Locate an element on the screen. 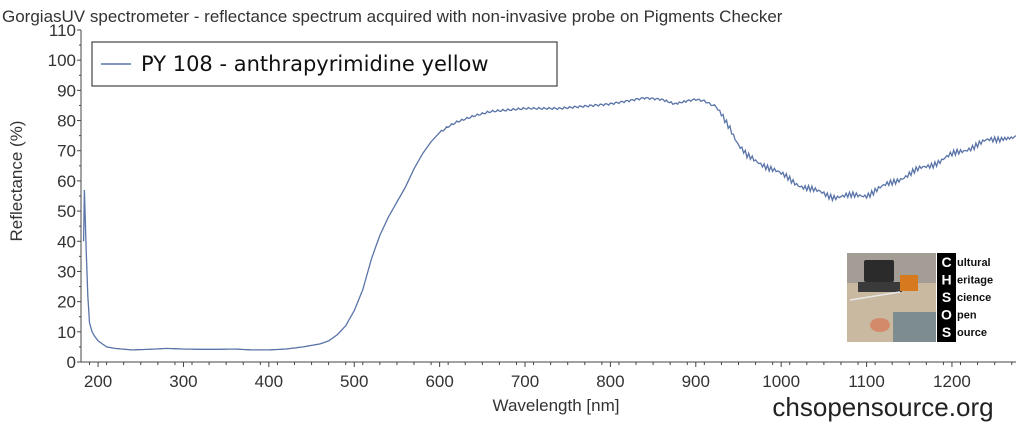 This screenshot has width=1024, height=427. y-tick-label: 70 is located at coordinates (66, 151).